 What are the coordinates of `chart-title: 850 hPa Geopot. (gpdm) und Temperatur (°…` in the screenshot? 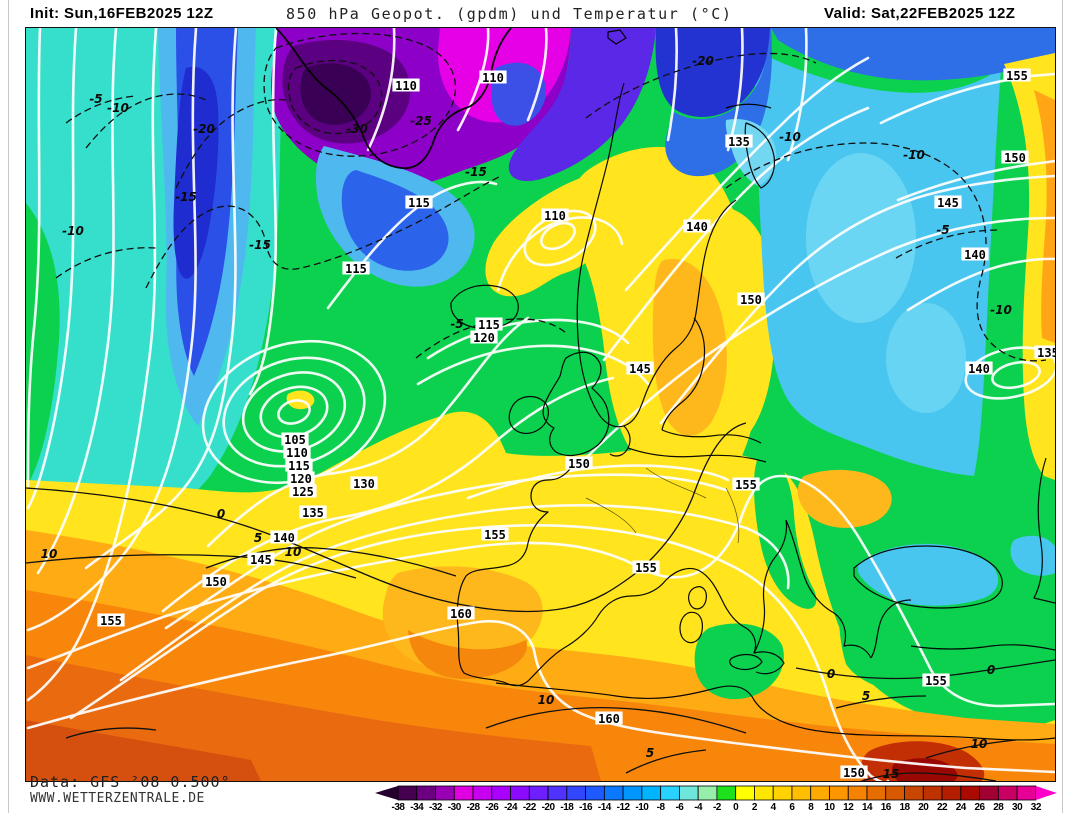 It's located at (509, 14).